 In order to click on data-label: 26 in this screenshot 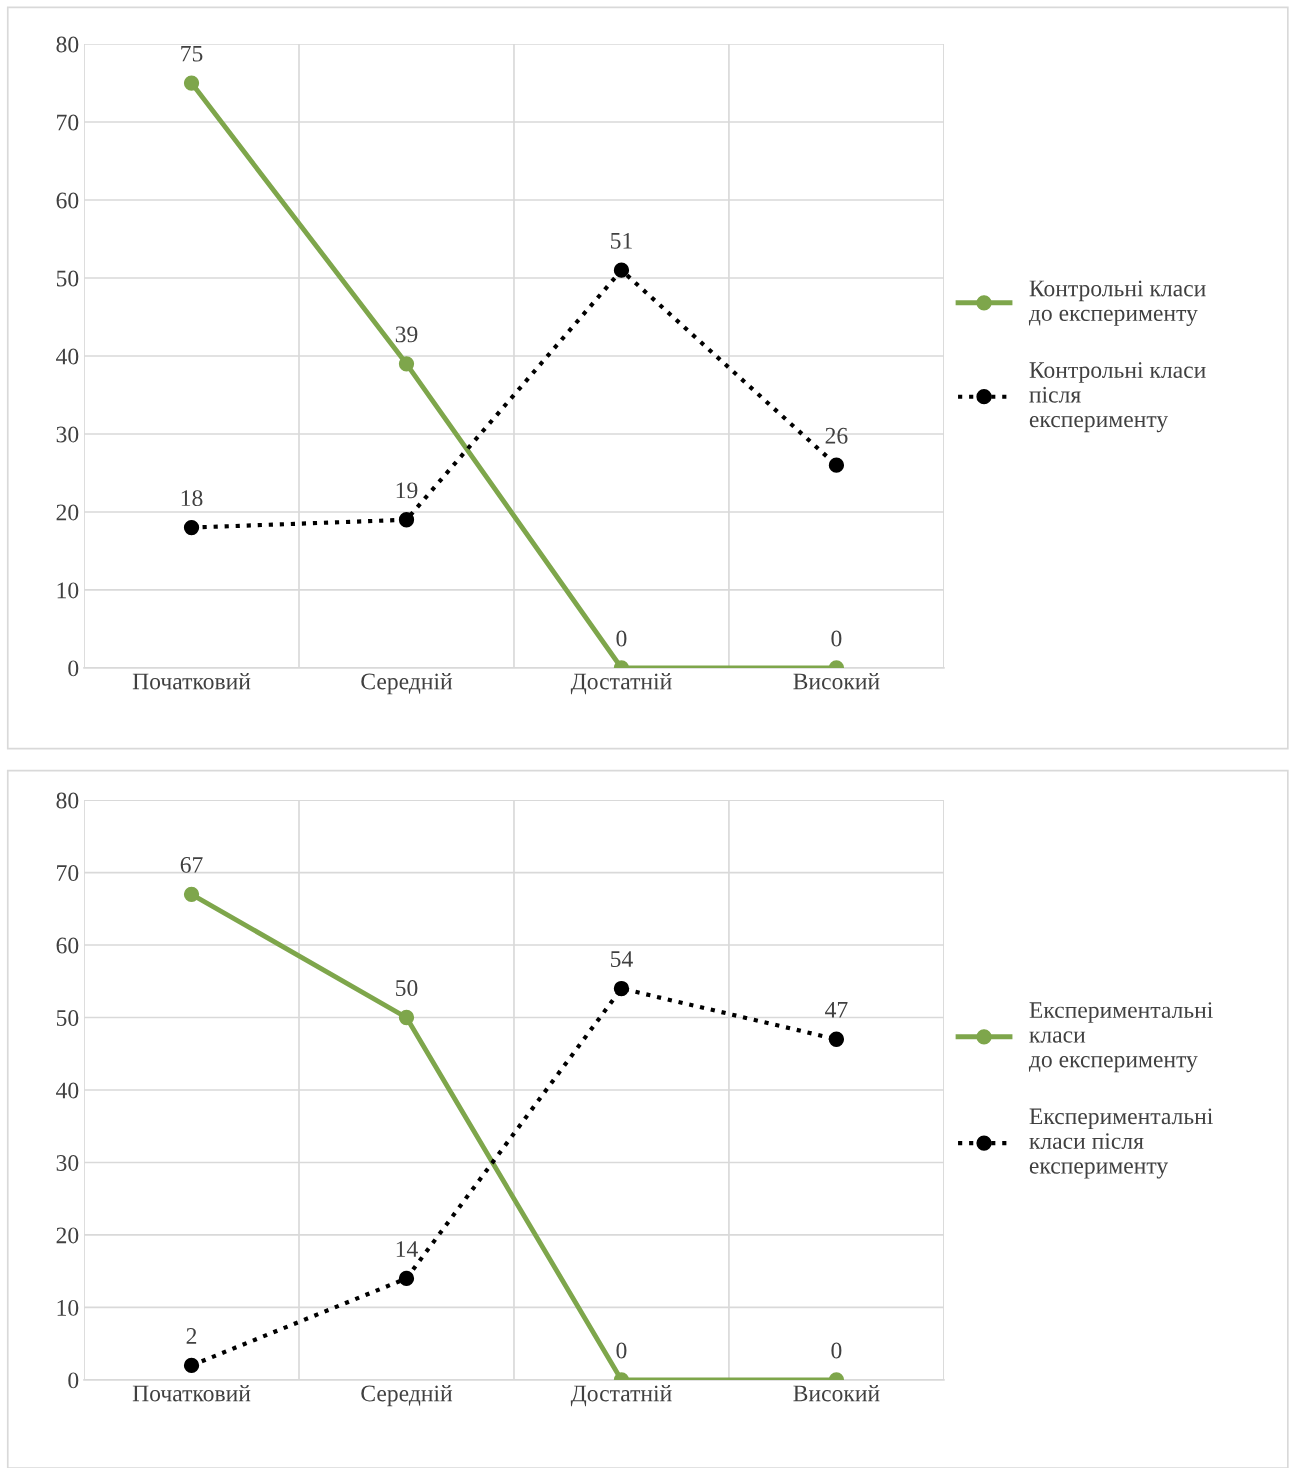, I will do `click(836, 435)`.